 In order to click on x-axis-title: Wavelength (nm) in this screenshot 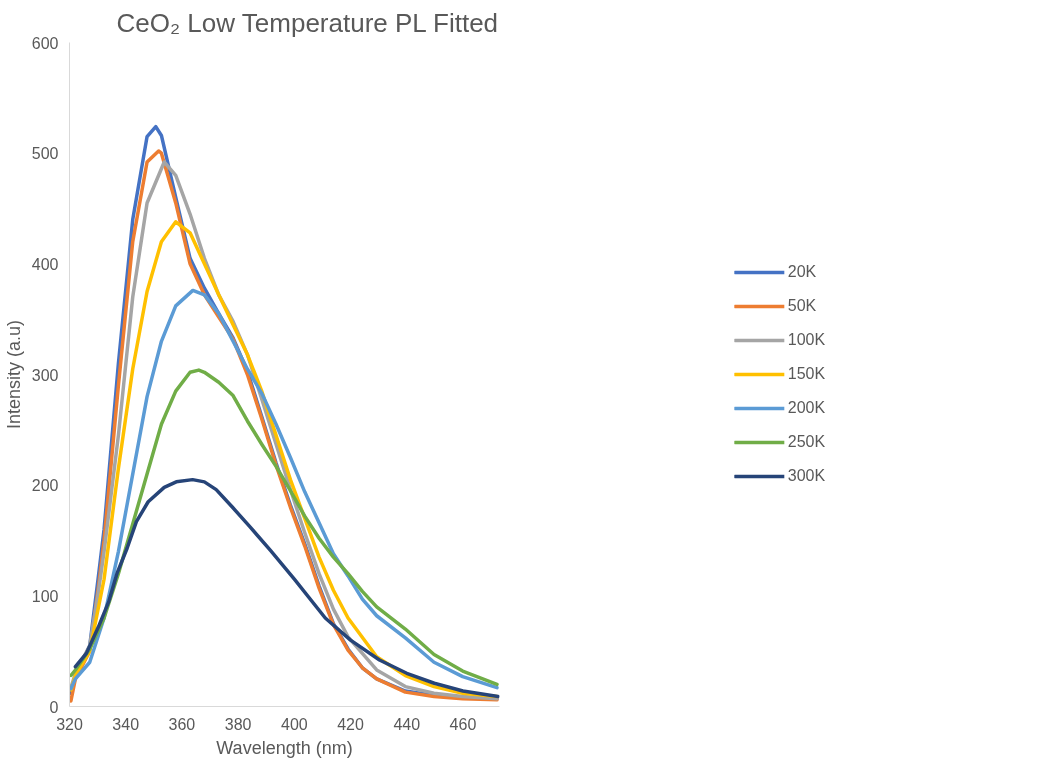, I will do `click(284, 747)`.